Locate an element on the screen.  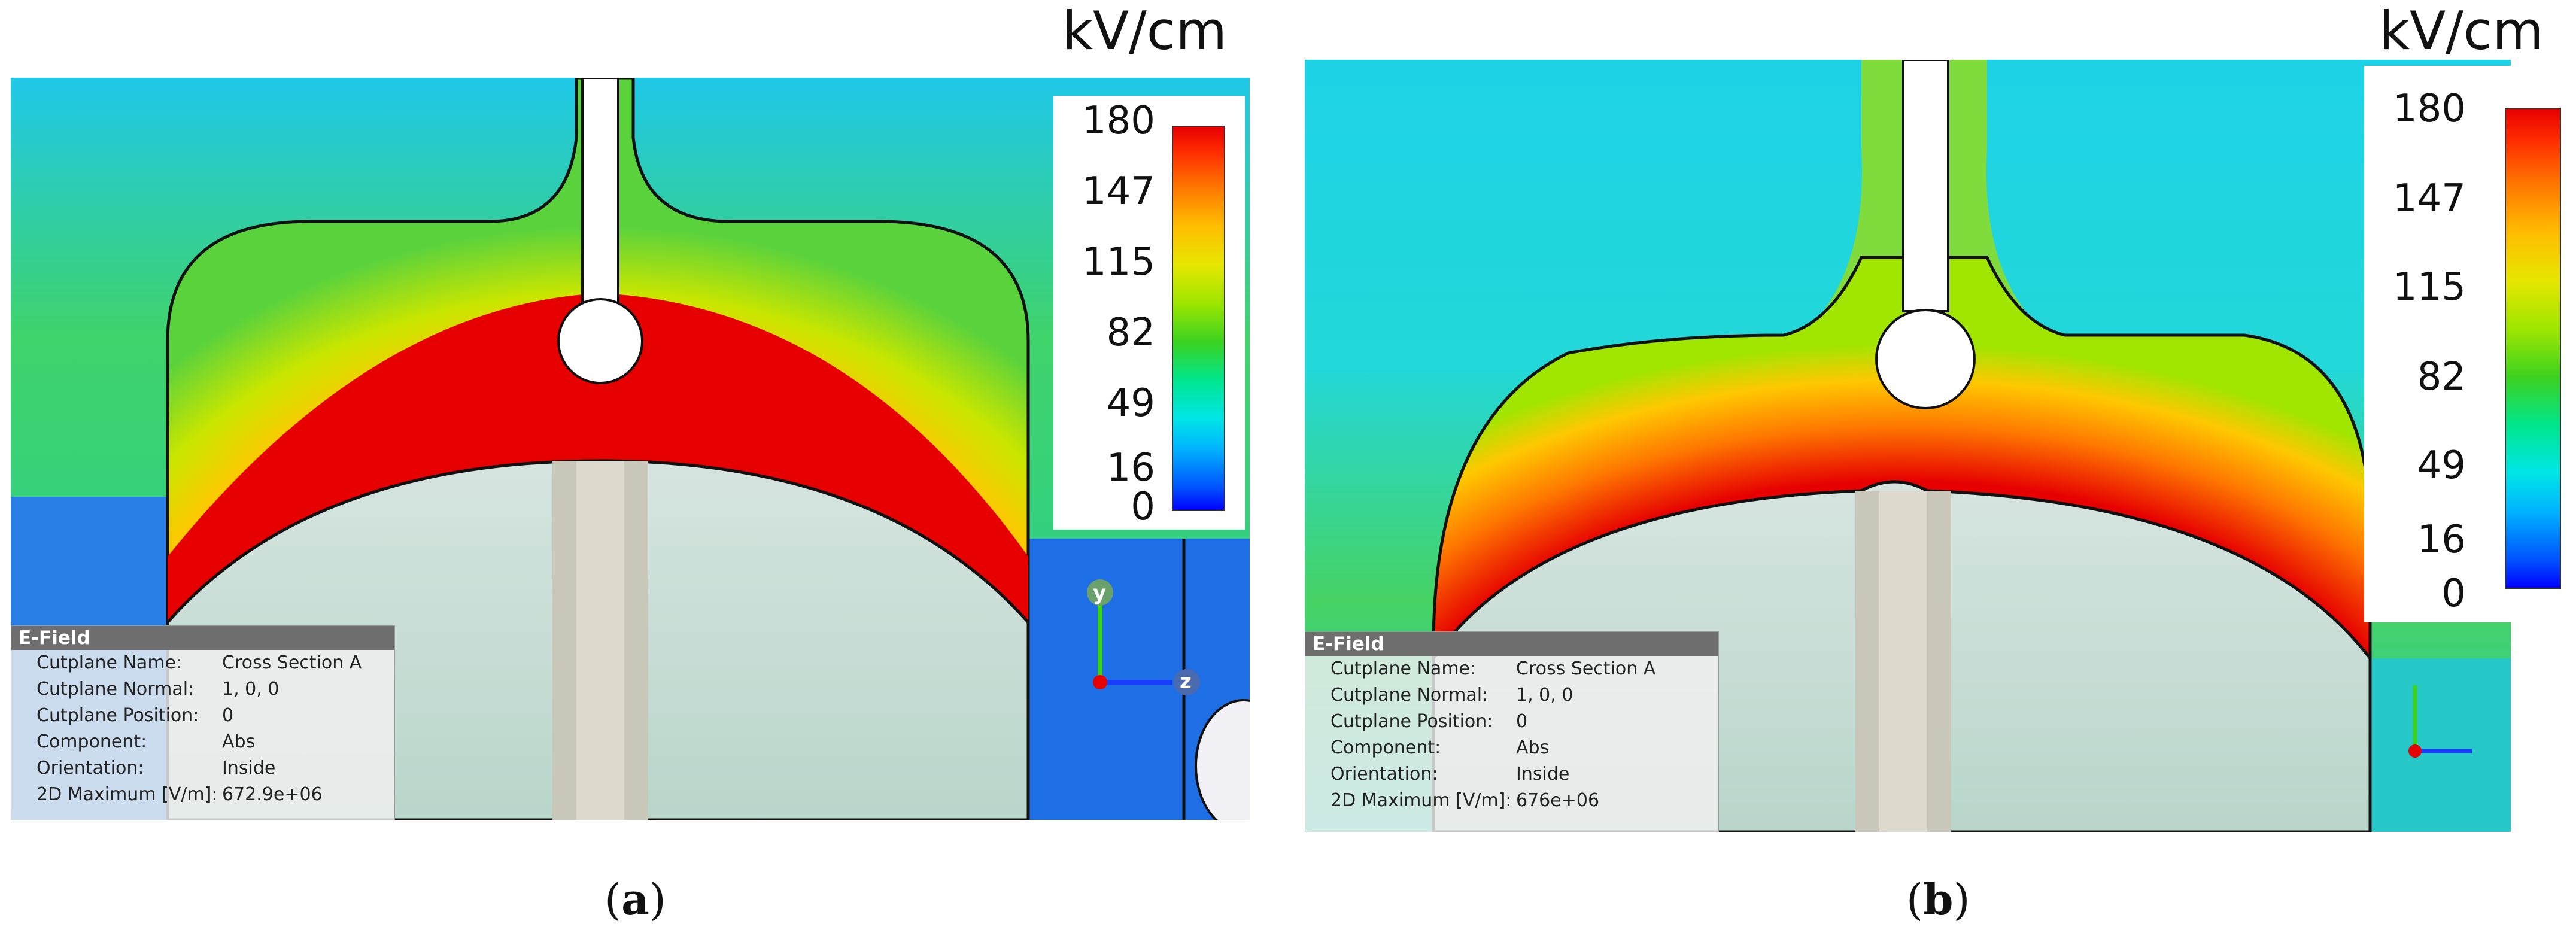
stem-tip-a is located at coordinates (600, 341).